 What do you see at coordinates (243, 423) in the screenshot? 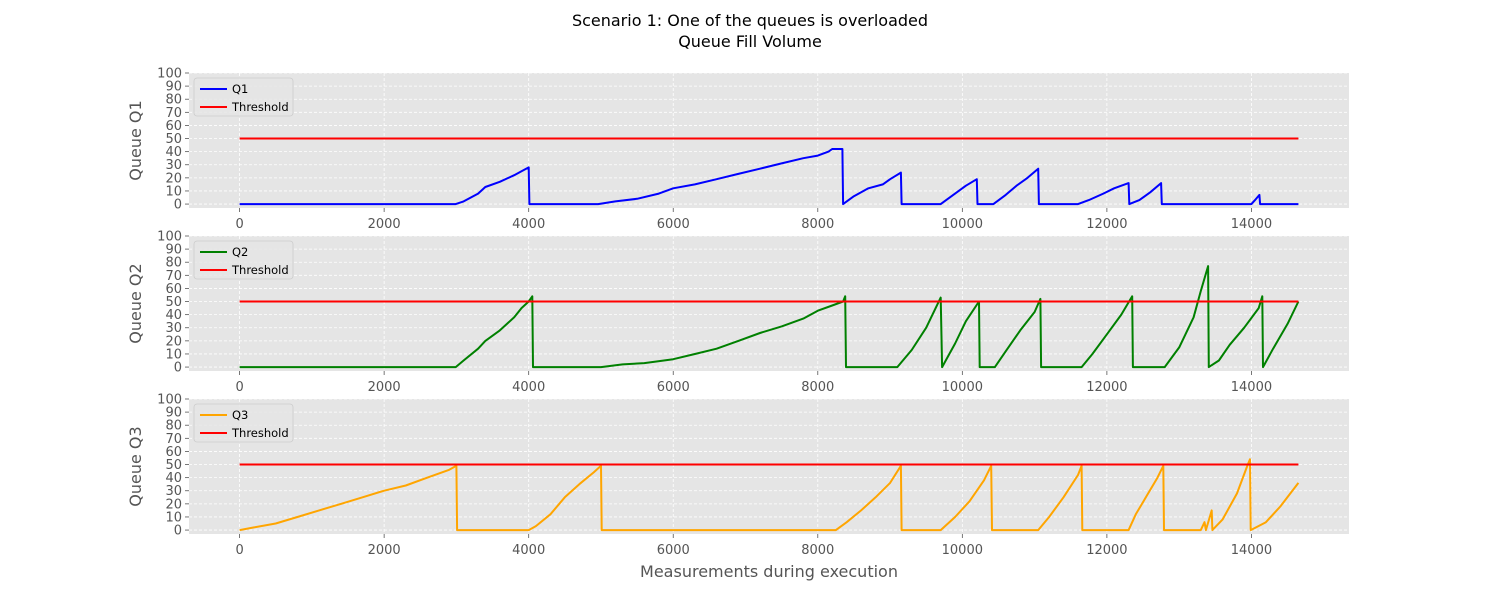
I see `legend: Q3 Threshold` at bounding box center [243, 423].